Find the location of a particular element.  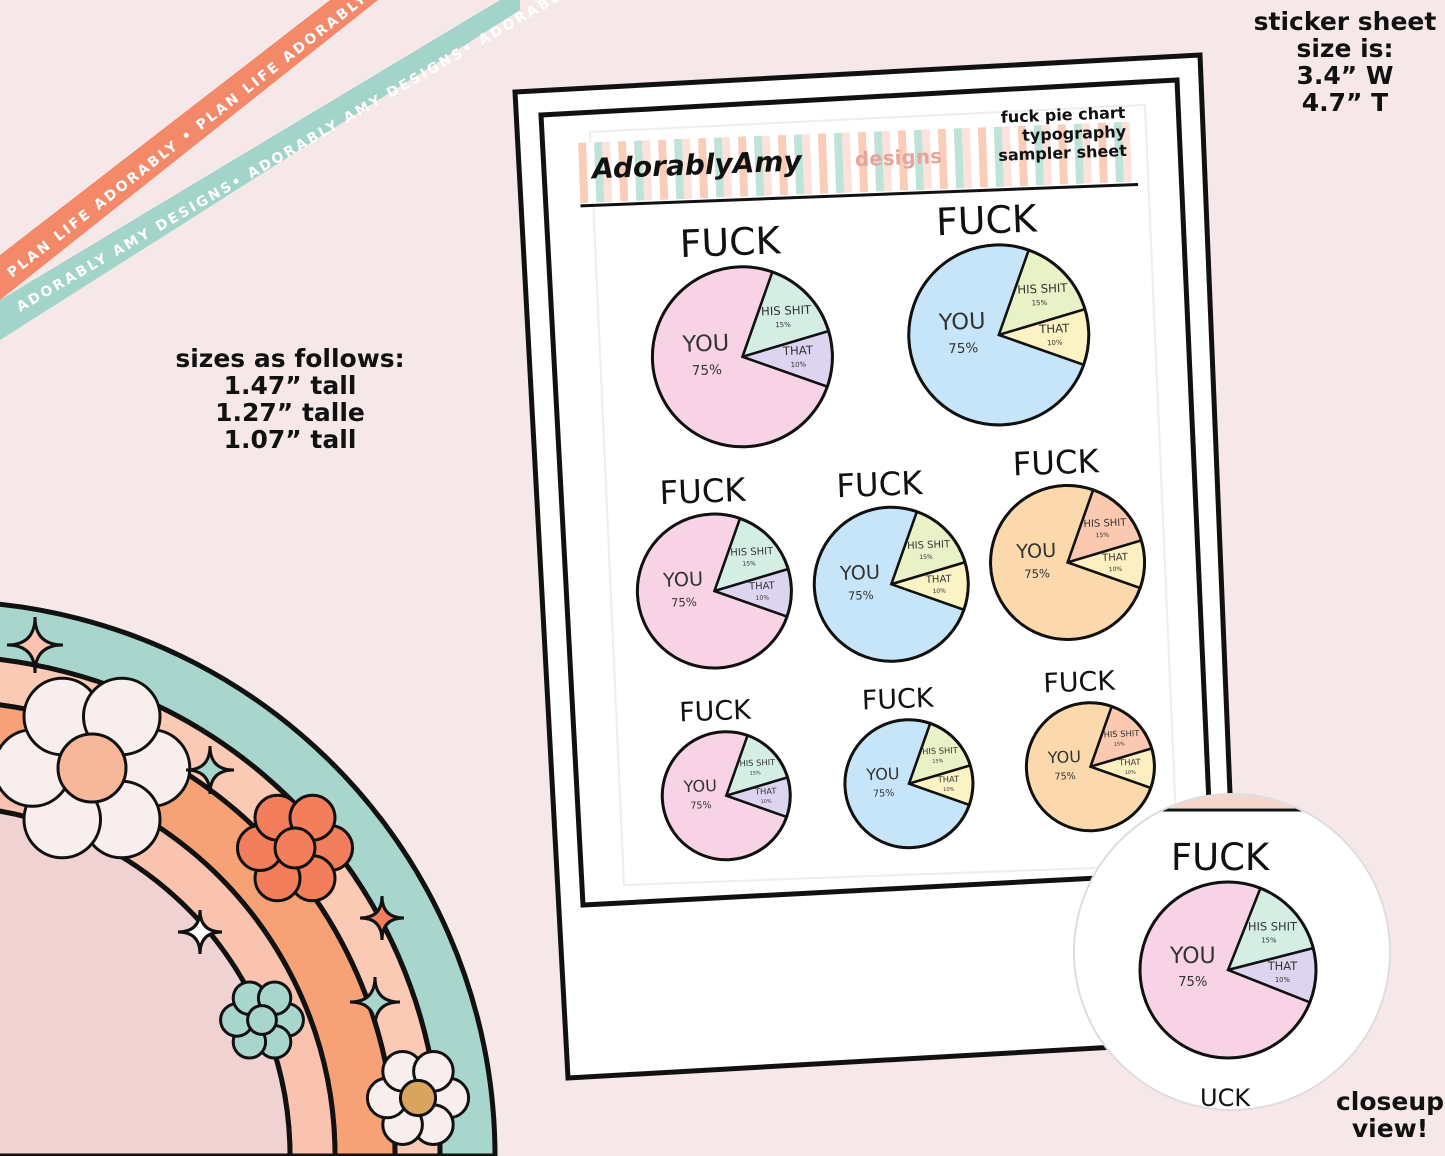

sheet-title-line-2: typography is located at coordinates (1074, 133).